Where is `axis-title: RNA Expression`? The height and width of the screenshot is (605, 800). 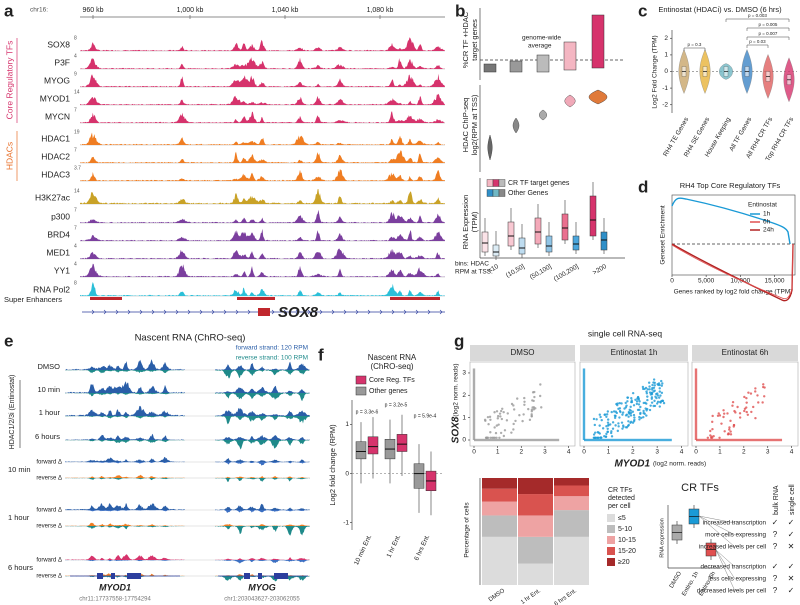
axis-title: RNA Expression is located at coordinates (465, 222).